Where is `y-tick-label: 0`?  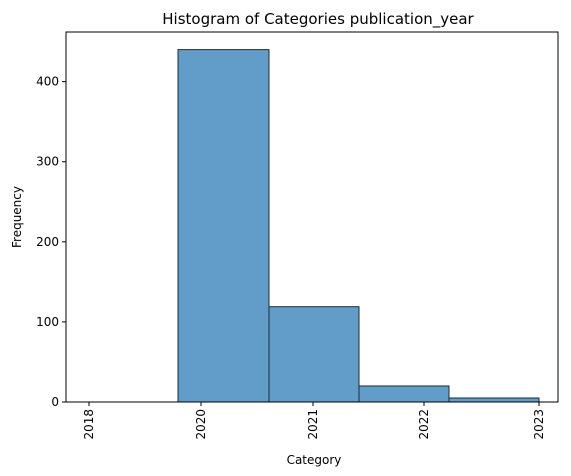 y-tick-label: 0 is located at coordinates (55, 402).